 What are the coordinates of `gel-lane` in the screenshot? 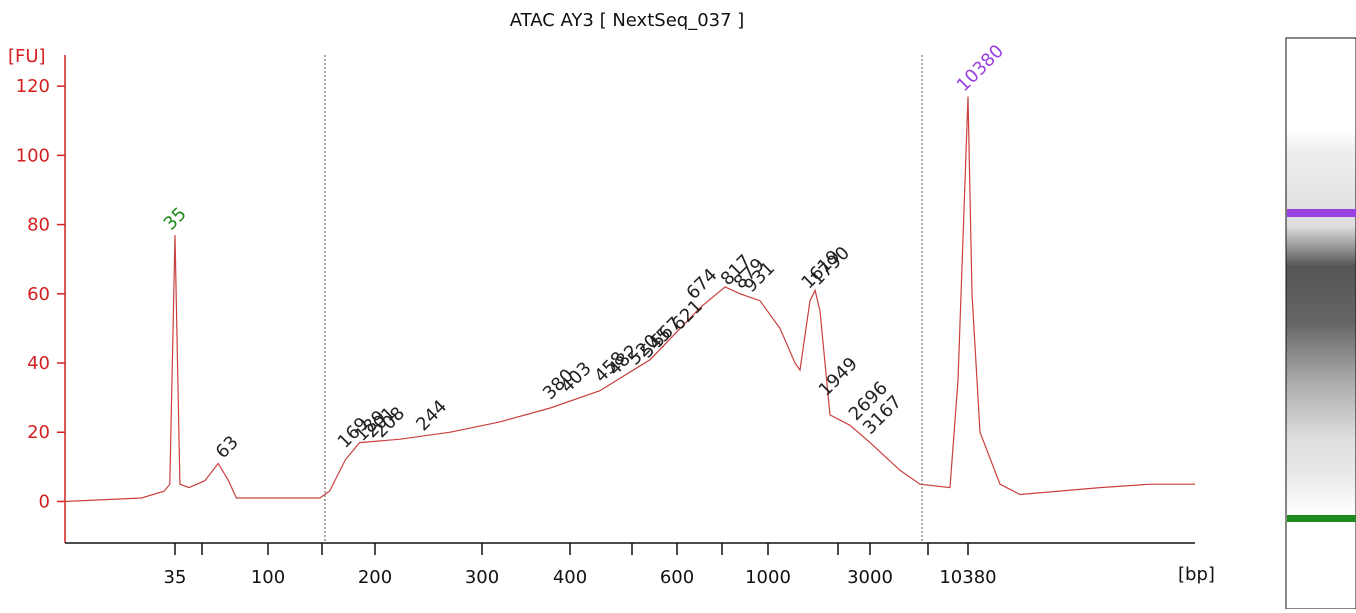 It's located at (1320, 323).